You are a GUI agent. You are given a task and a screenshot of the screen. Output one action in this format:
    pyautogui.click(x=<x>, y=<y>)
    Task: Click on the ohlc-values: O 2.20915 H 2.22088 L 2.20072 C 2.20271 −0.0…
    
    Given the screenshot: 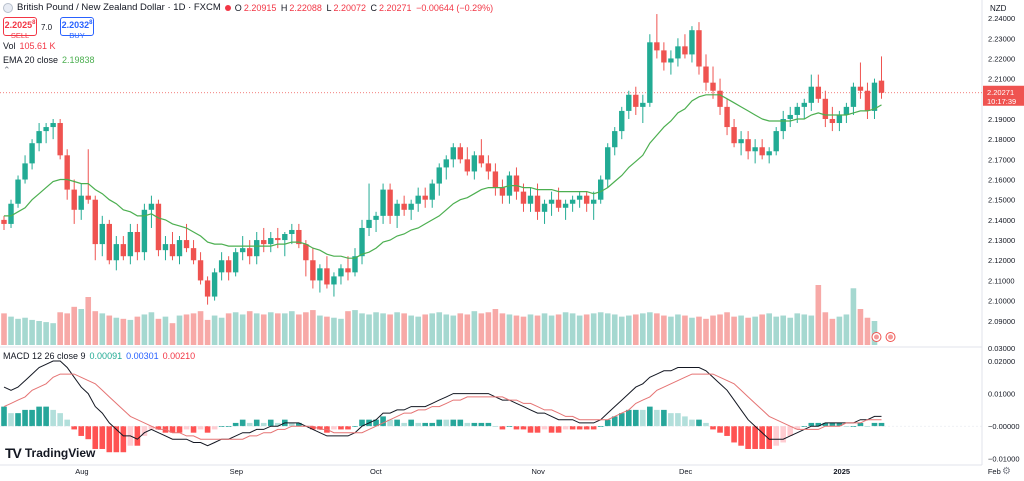 What is the action you would take?
    pyautogui.click(x=365, y=8)
    